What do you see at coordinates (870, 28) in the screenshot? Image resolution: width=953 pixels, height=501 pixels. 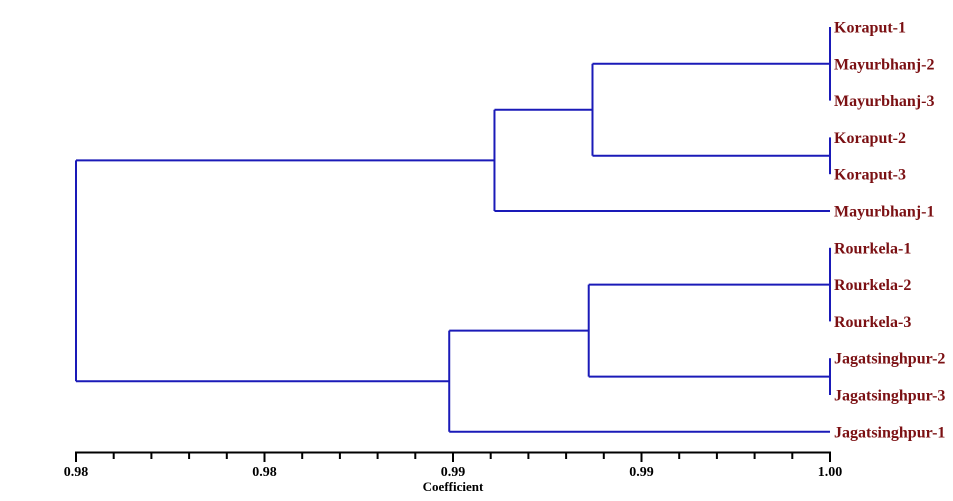 I see `leaf-label-koraput-1: Koraput-1` at bounding box center [870, 28].